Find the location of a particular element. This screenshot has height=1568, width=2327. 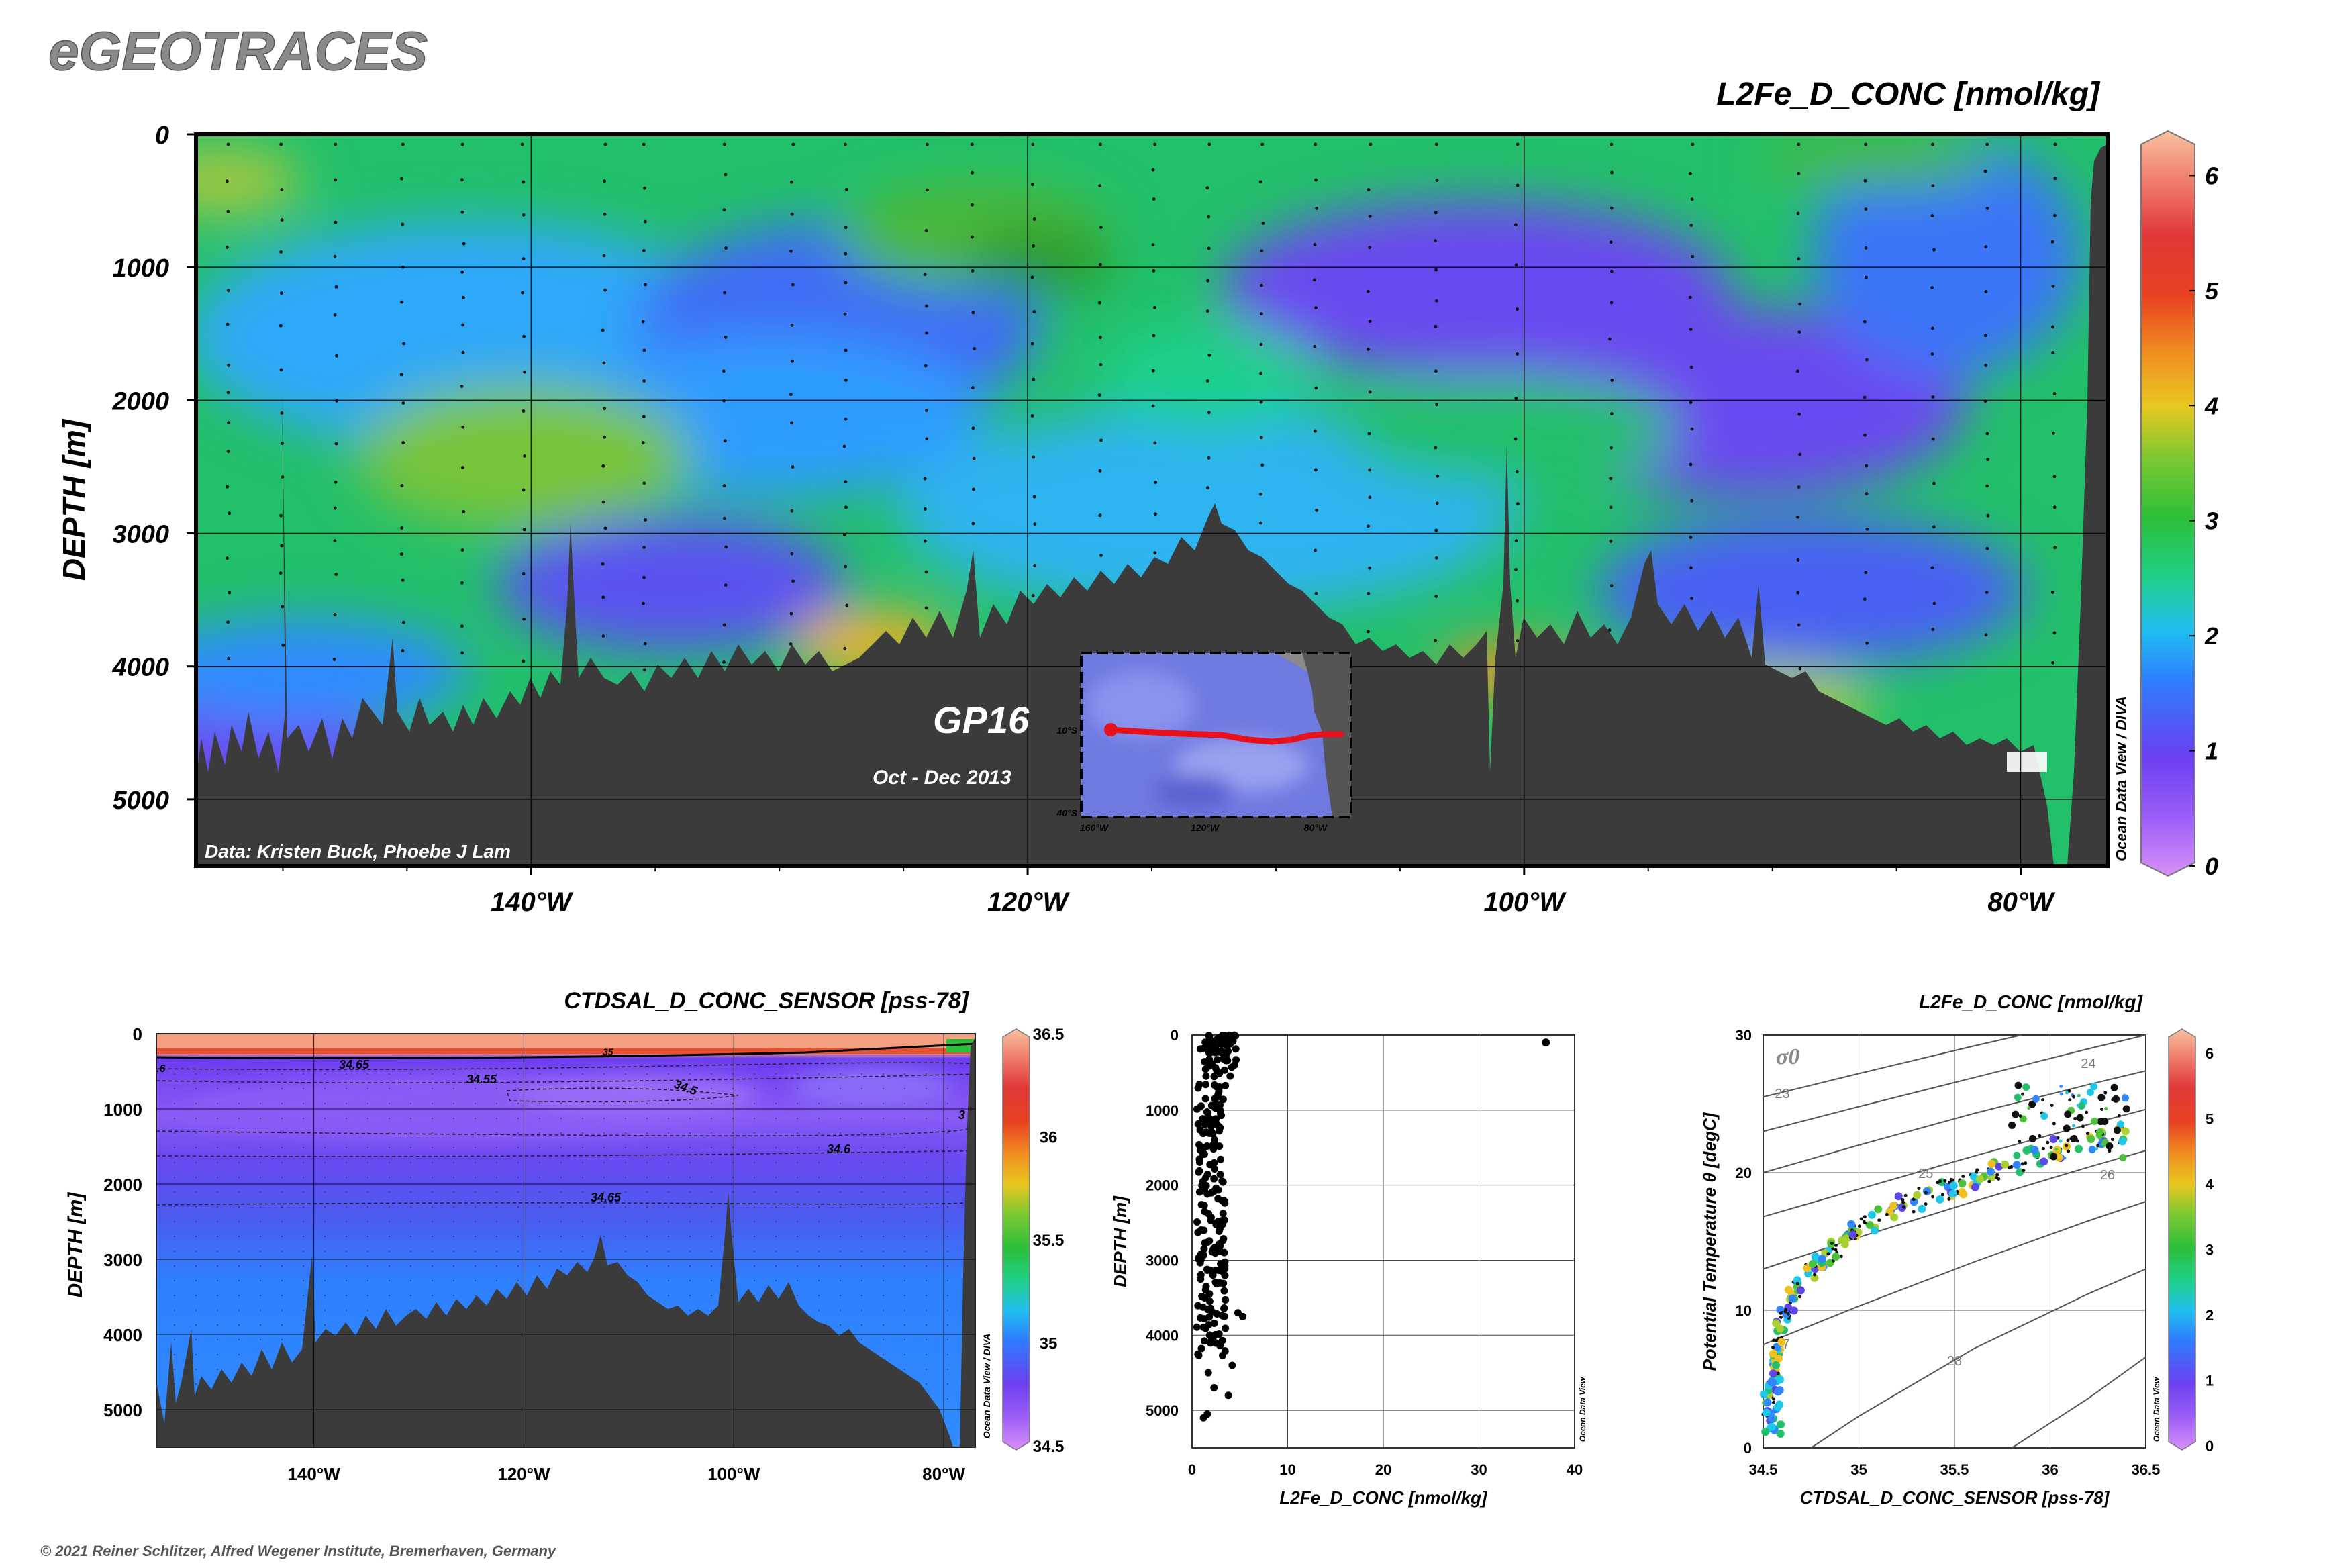

fe-y-tick-2000: 2000 is located at coordinates (1162, 1185).